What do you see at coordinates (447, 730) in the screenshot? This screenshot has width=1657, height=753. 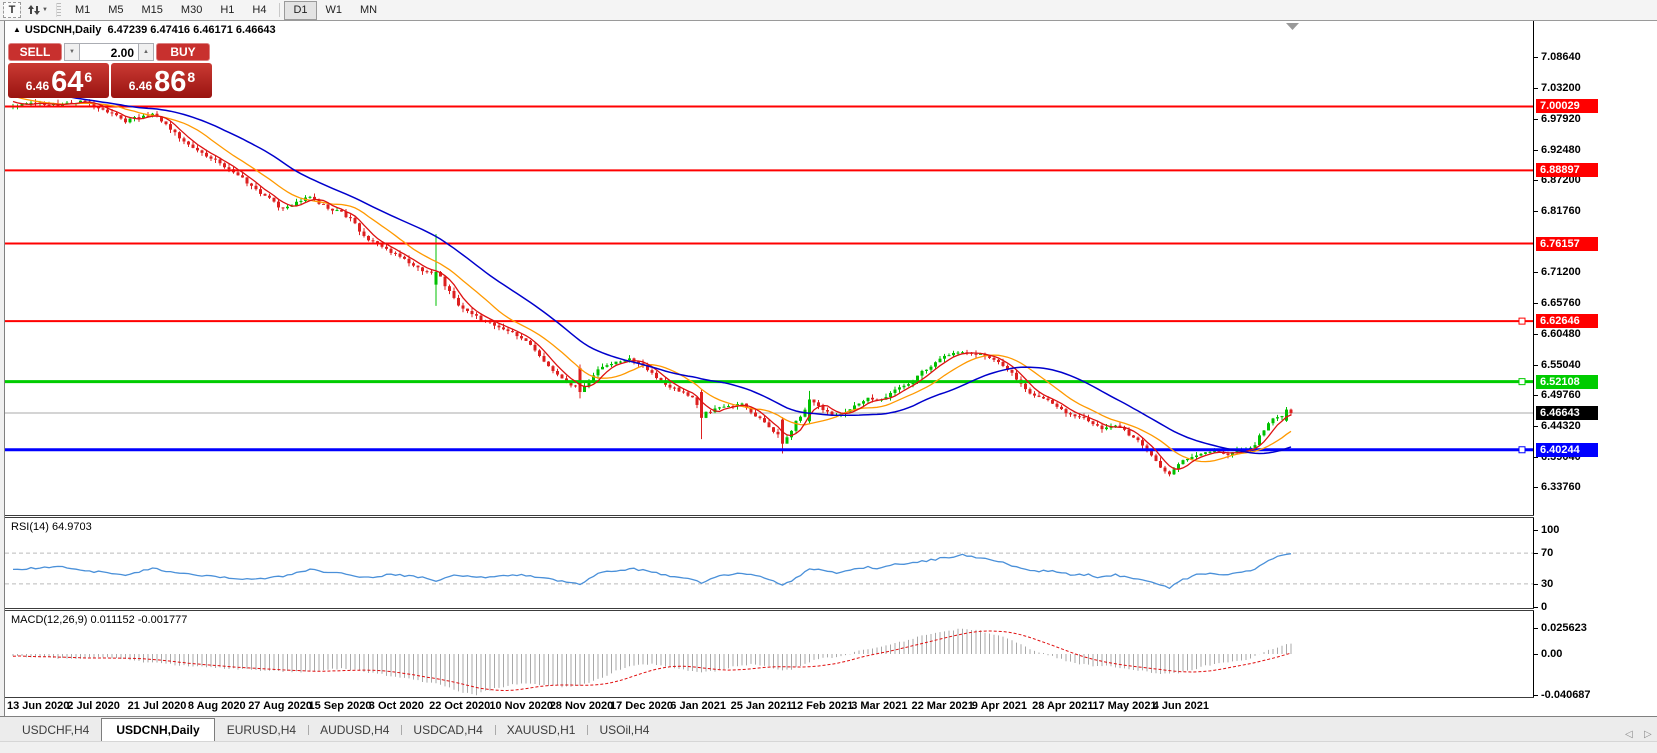 I see `chart-tab-usdcad-h4: USDCAD,H4` at bounding box center [447, 730].